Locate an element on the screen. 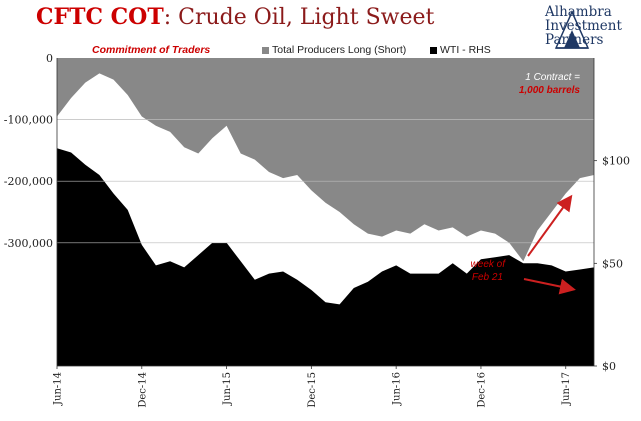 This screenshot has width=641, height=421. legend-label-wti: WTI - RHS is located at coordinates (465, 50).